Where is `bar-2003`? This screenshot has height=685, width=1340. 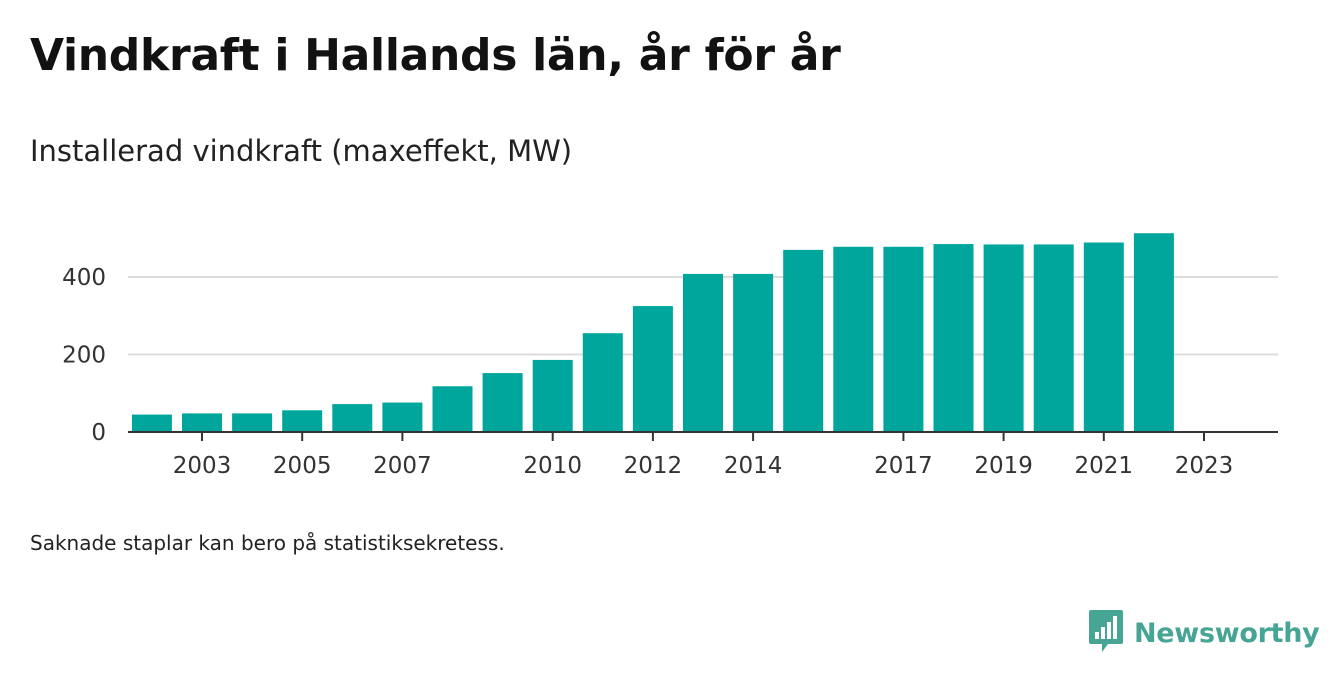
bar-2003 is located at coordinates (202, 422).